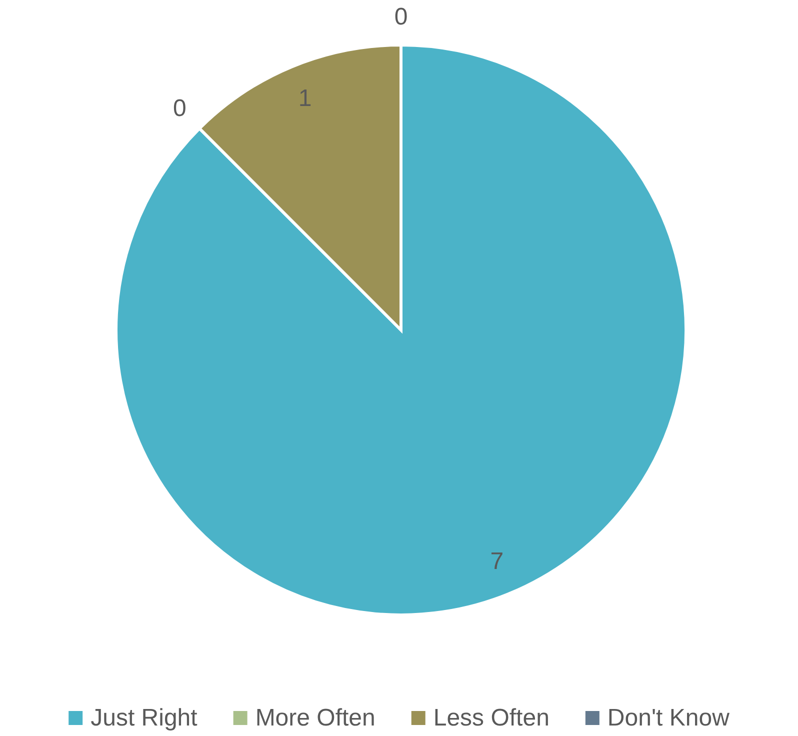 The image size is (798, 736). Describe the element at coordinates (144, 718) in the screenshot. I see `legend-label: Just Right` at that location.